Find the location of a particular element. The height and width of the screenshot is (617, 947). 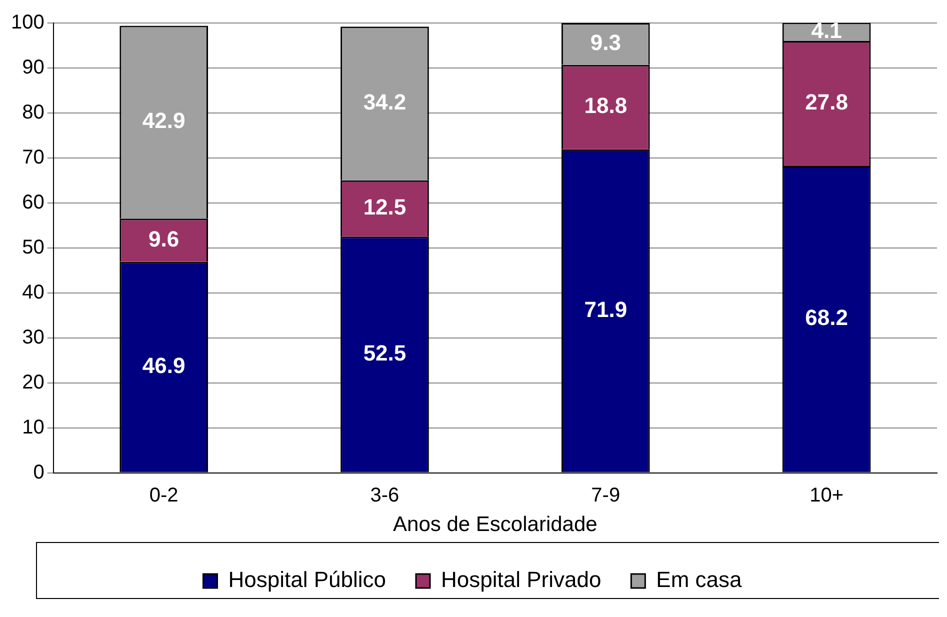

y-tick-label: 80 is located at coordinates (33, 112).